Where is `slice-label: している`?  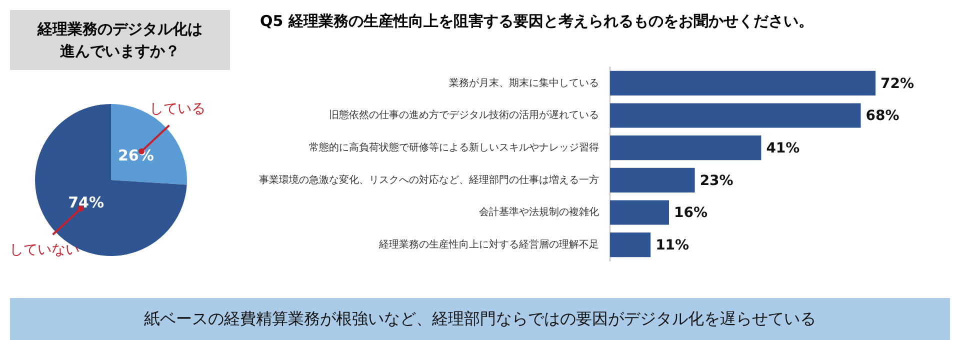
slice-label: している is located at coordinates (177, 109).